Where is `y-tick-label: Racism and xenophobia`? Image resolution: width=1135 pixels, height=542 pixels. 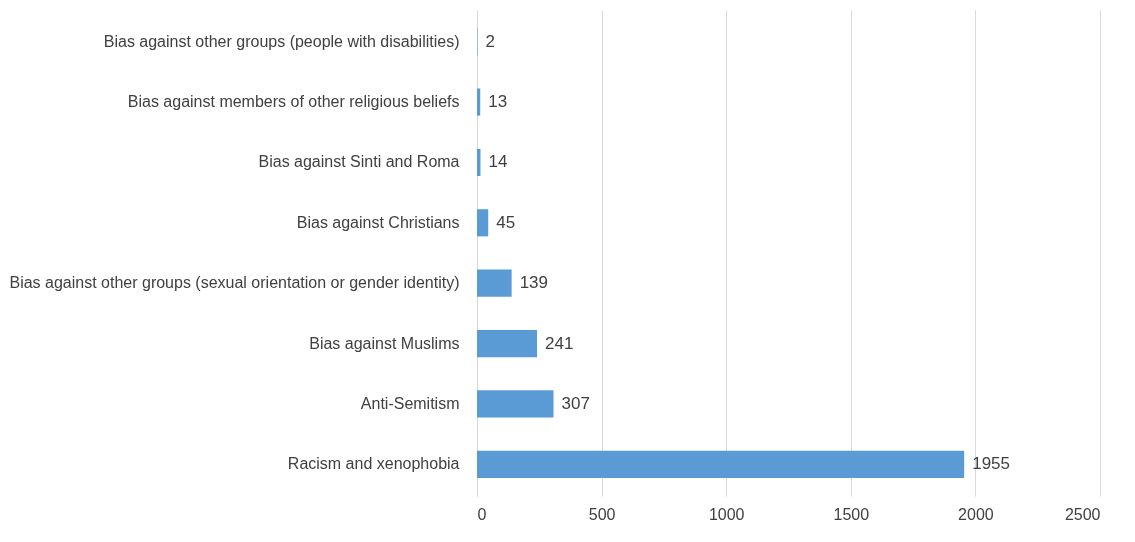 y-tick-label: Racism and xenophobia is located at coordinates (373, 464).